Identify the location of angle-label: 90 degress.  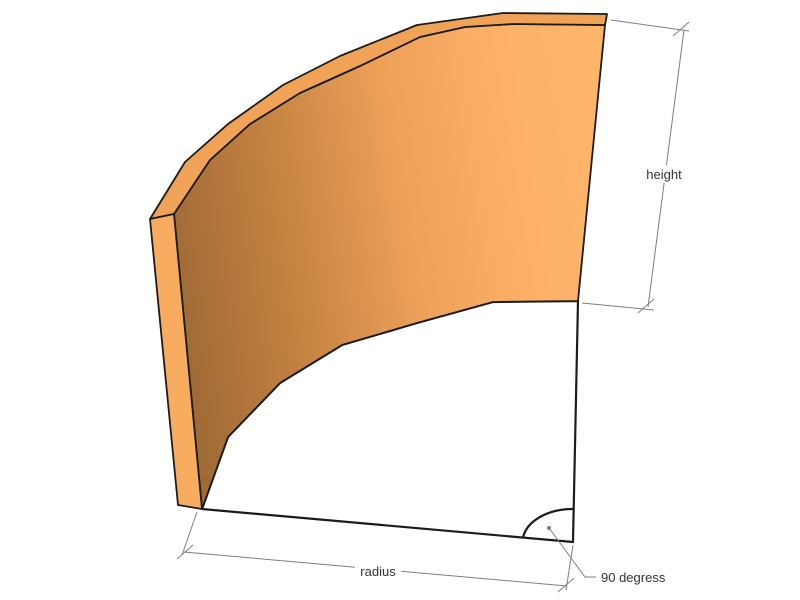
(633, 577).